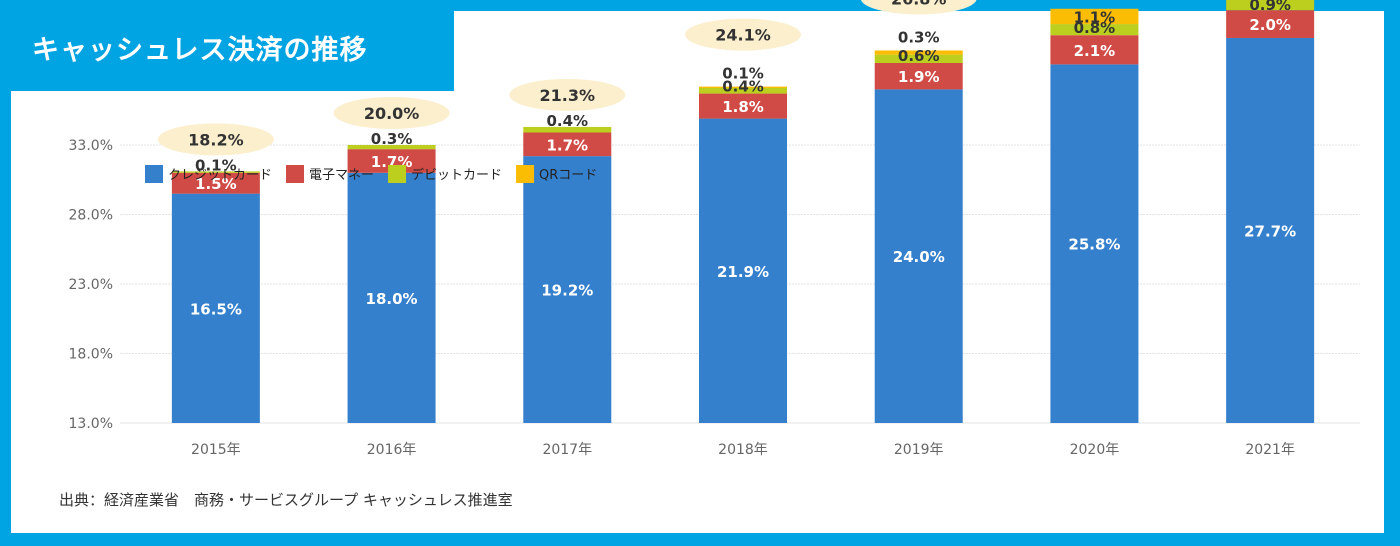 This screenshot has height=546, width=1400. I want to click on data-label-qr: 1.1%, so click(1095, 17).